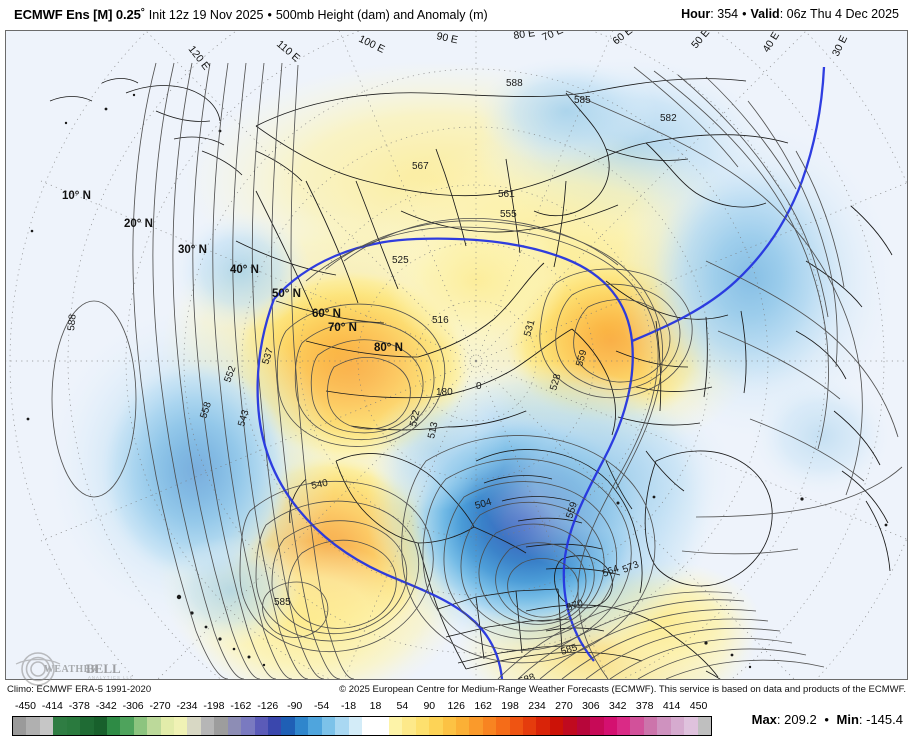  Describe the element at coordinates (160, 706) in the screenshot. I see `colorbar-tick-label: -270` at that location.